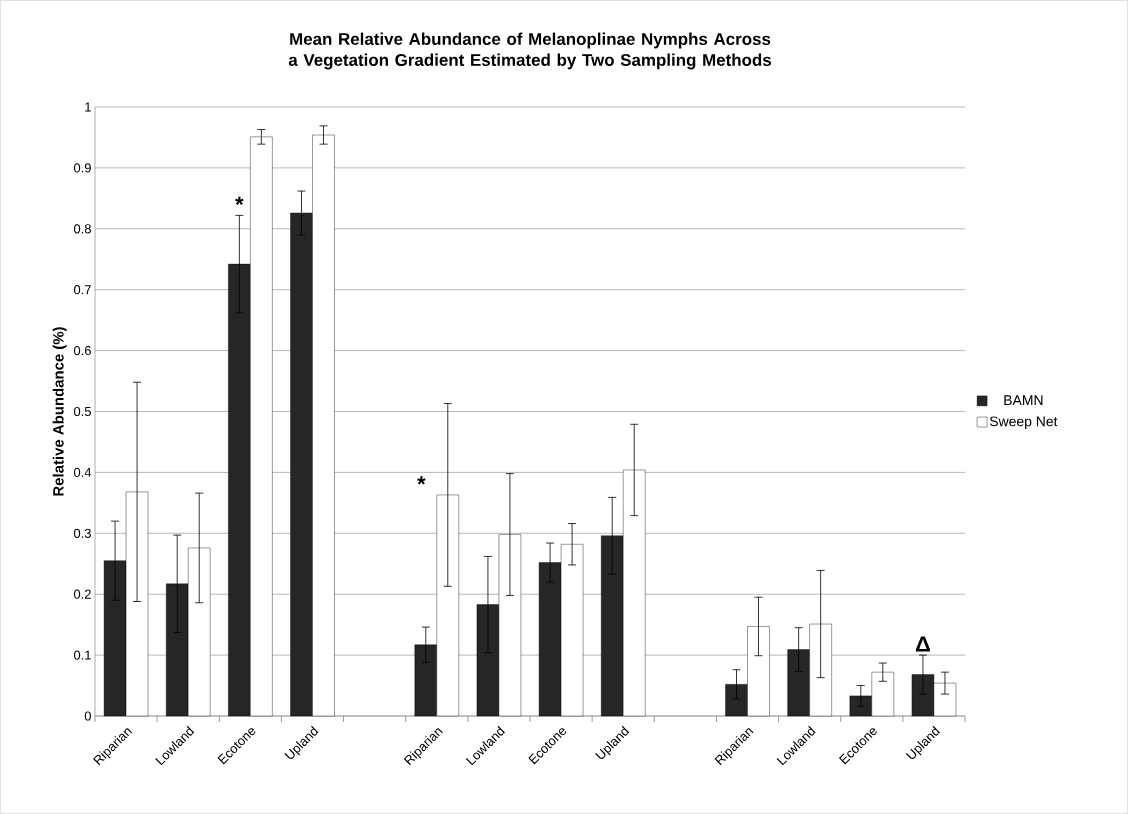 This screenshot has width=1128, height=814. Describe the element at coordinates (82, 533) in the screenshot. I see `y-tick-label: 0.3` at that location.